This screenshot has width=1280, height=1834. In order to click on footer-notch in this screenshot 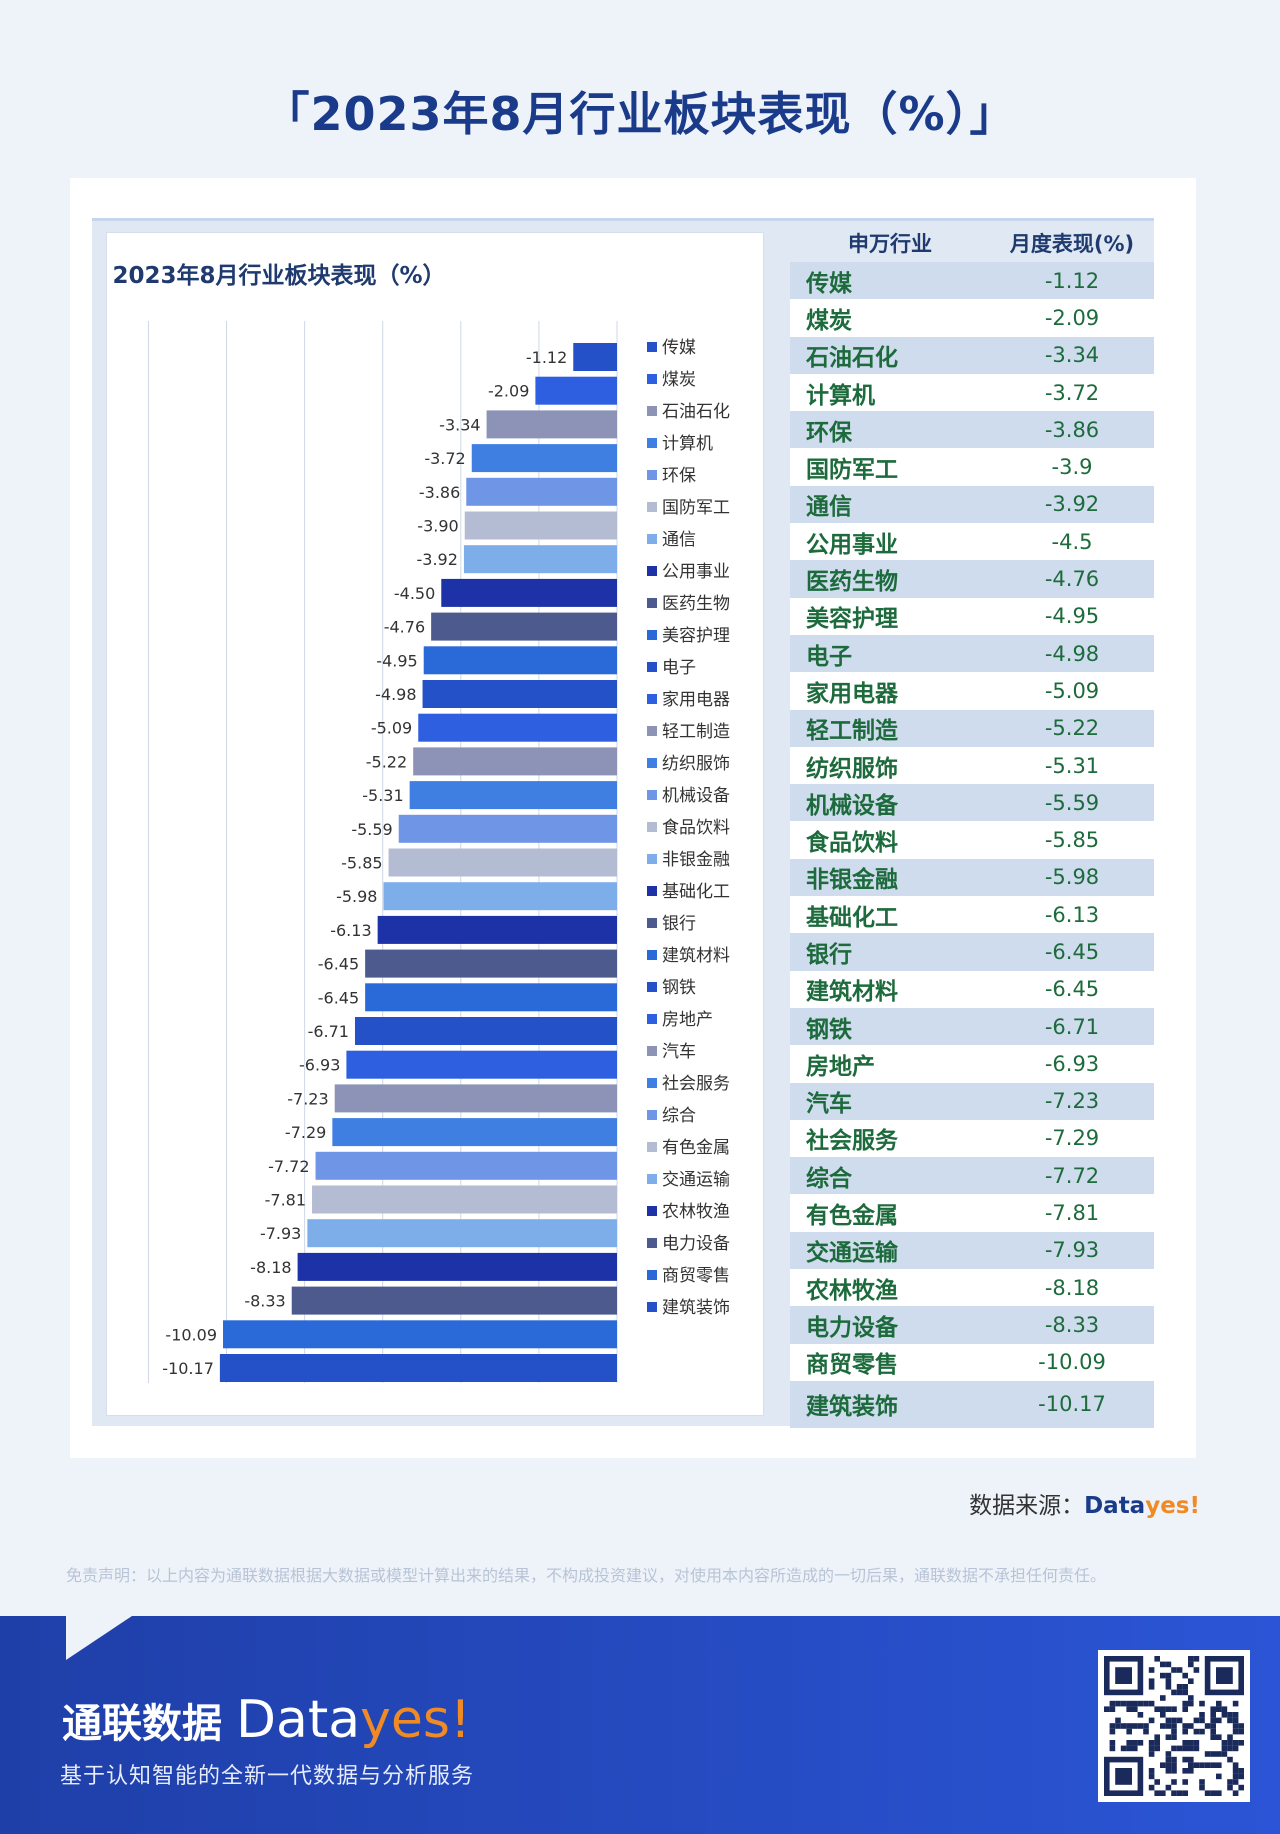, I will do `click(99, 1638)`.